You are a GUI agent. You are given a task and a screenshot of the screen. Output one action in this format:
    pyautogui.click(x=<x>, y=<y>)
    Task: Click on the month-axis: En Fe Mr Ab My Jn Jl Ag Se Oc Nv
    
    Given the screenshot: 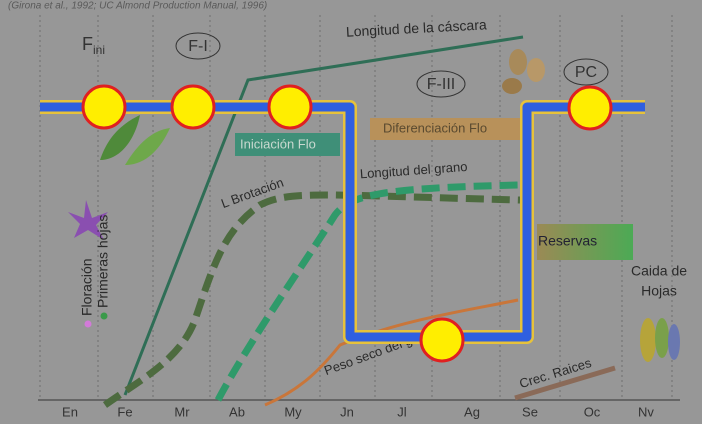 What is the action you would take?
    pyautogui.click(x=358, y=411)
    